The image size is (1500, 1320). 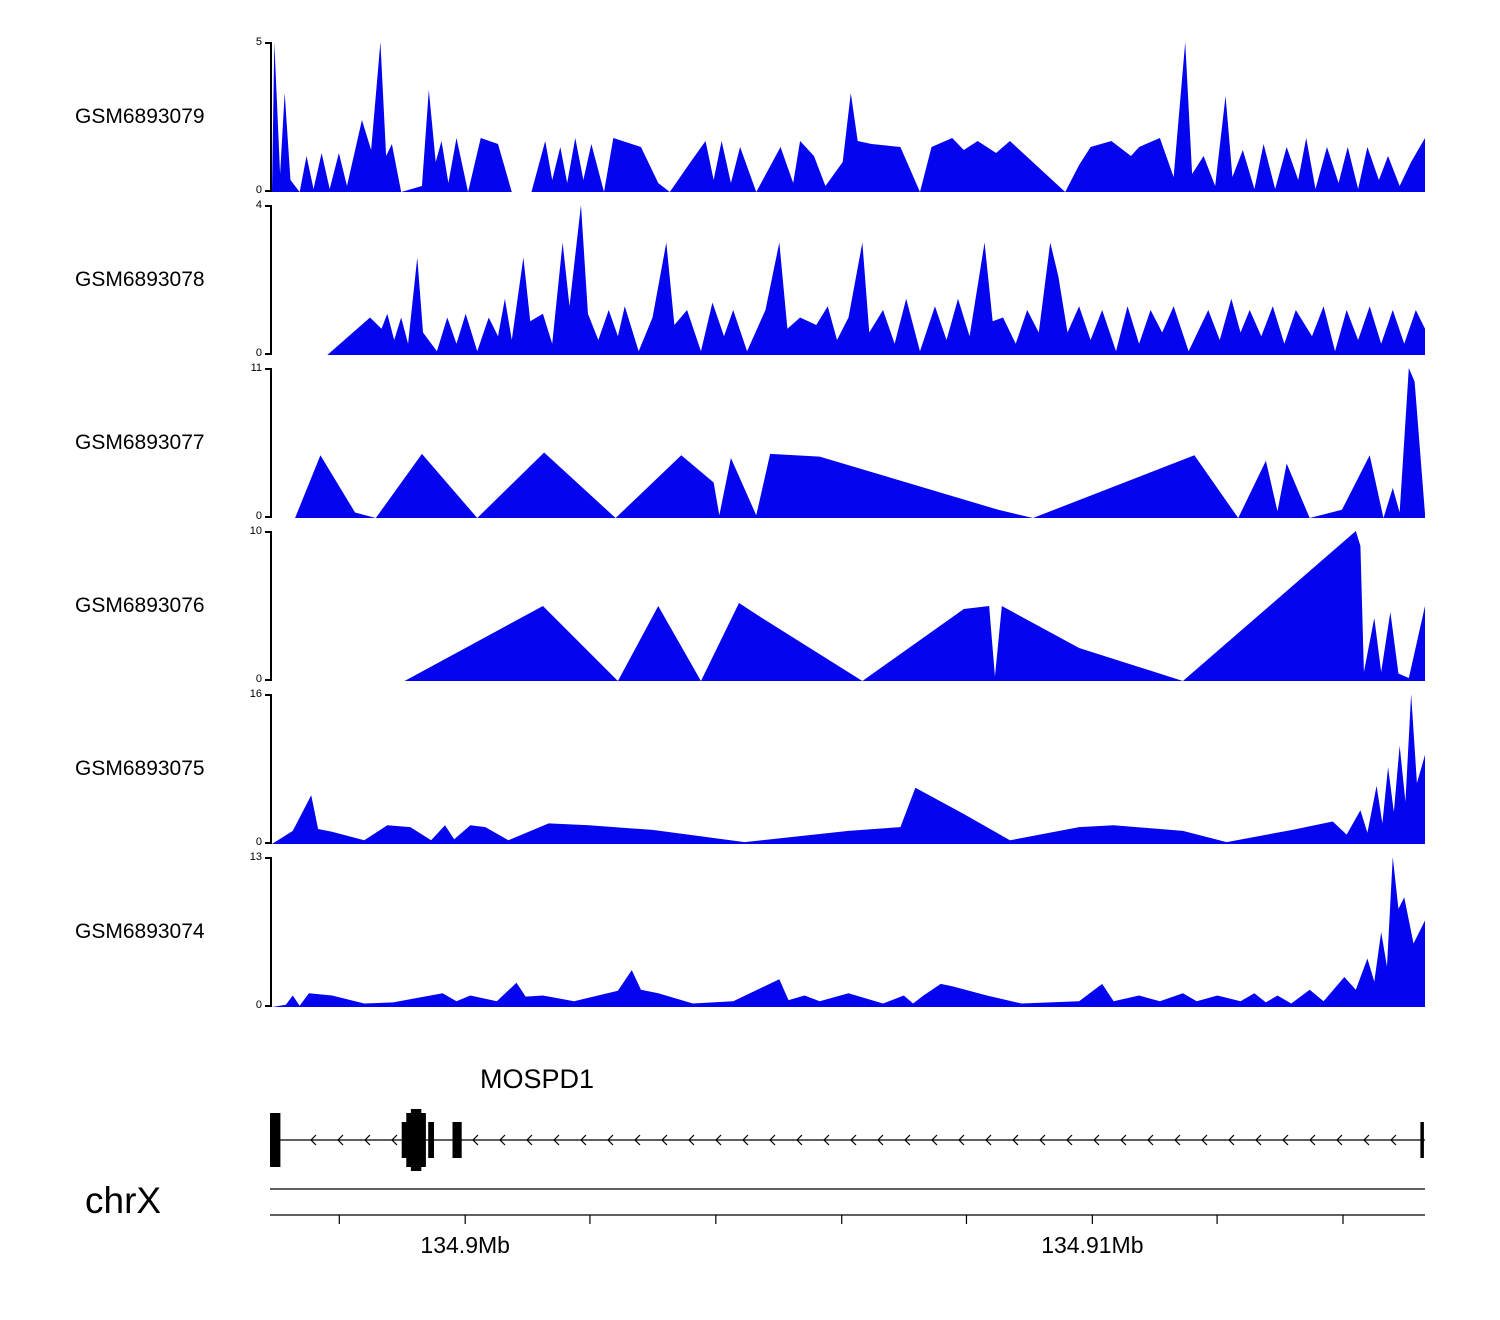 What do you see at coordinates (847, 1206) in the screenshot?
I see `genome-axis-ruler` at bounding box center [847, 1206].